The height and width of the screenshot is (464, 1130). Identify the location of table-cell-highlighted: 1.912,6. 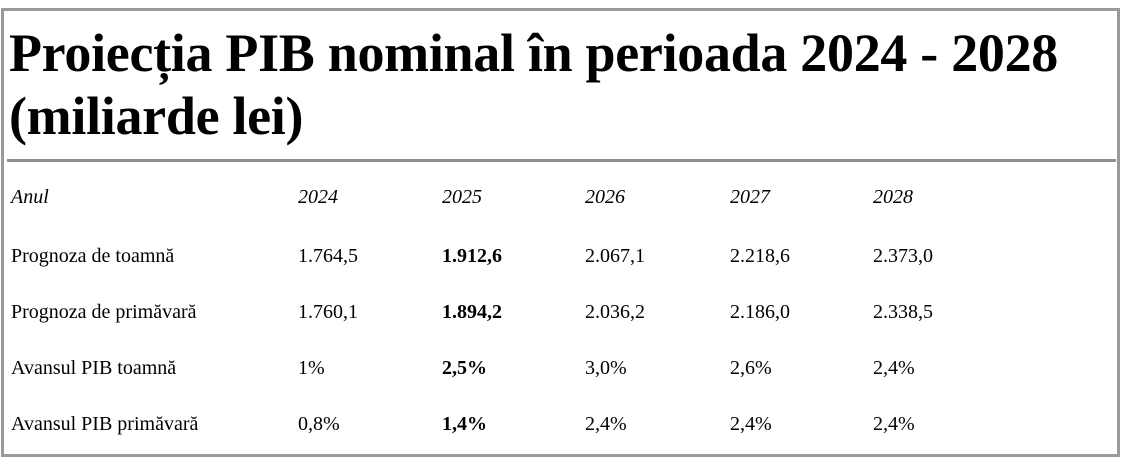
(472, 256).